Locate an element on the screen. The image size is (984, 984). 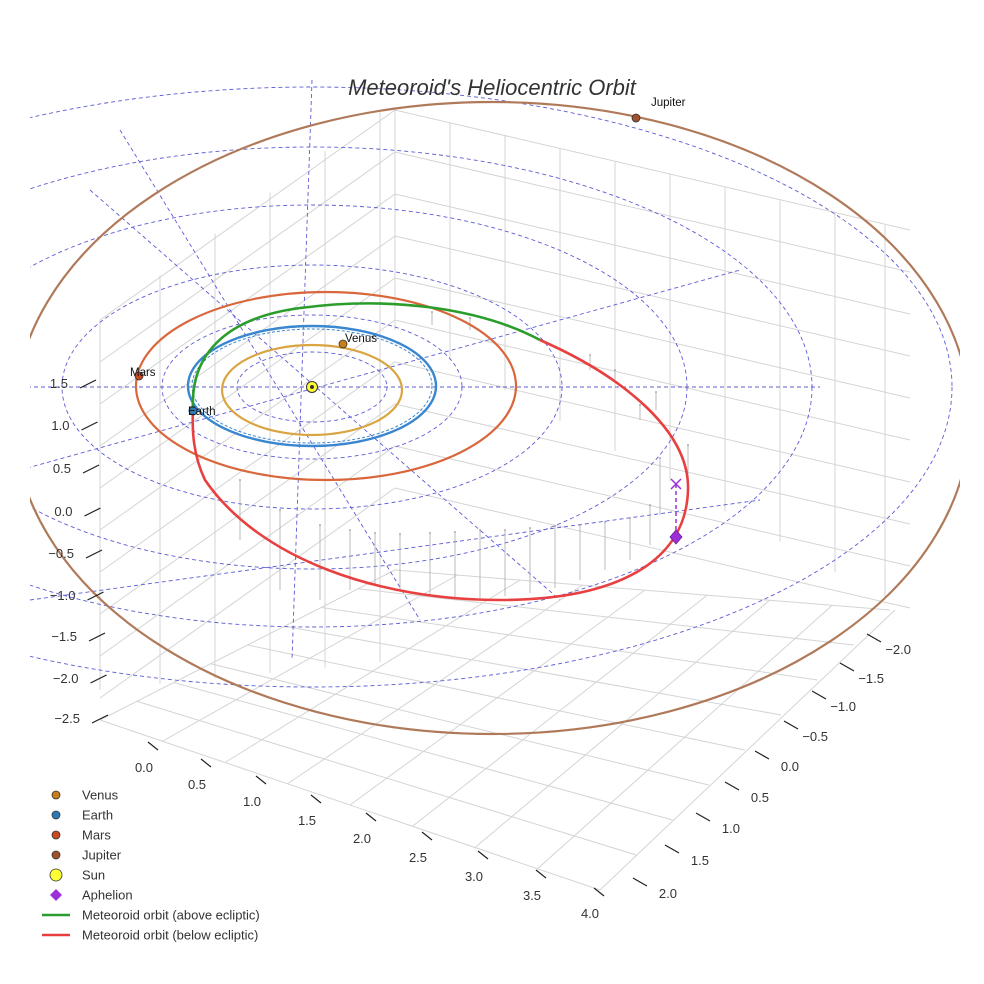
venus-label: Venus is located at coordinates (361, 339).